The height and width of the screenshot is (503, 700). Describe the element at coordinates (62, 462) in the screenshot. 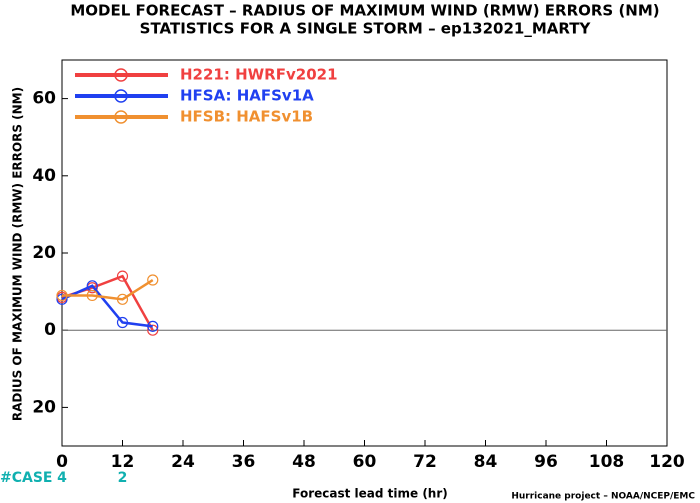

I see `x-tick-label: 0` at that location.